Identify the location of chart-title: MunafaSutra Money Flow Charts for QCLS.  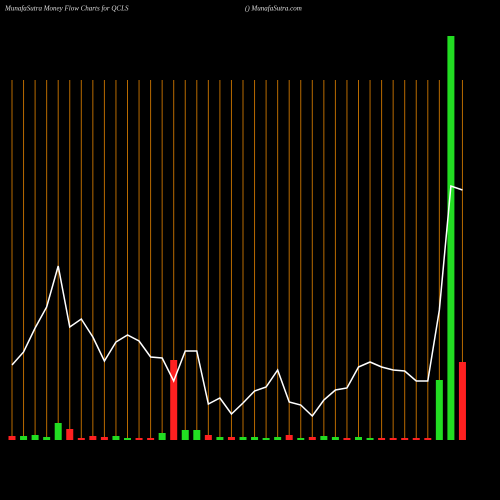
(66, 9).